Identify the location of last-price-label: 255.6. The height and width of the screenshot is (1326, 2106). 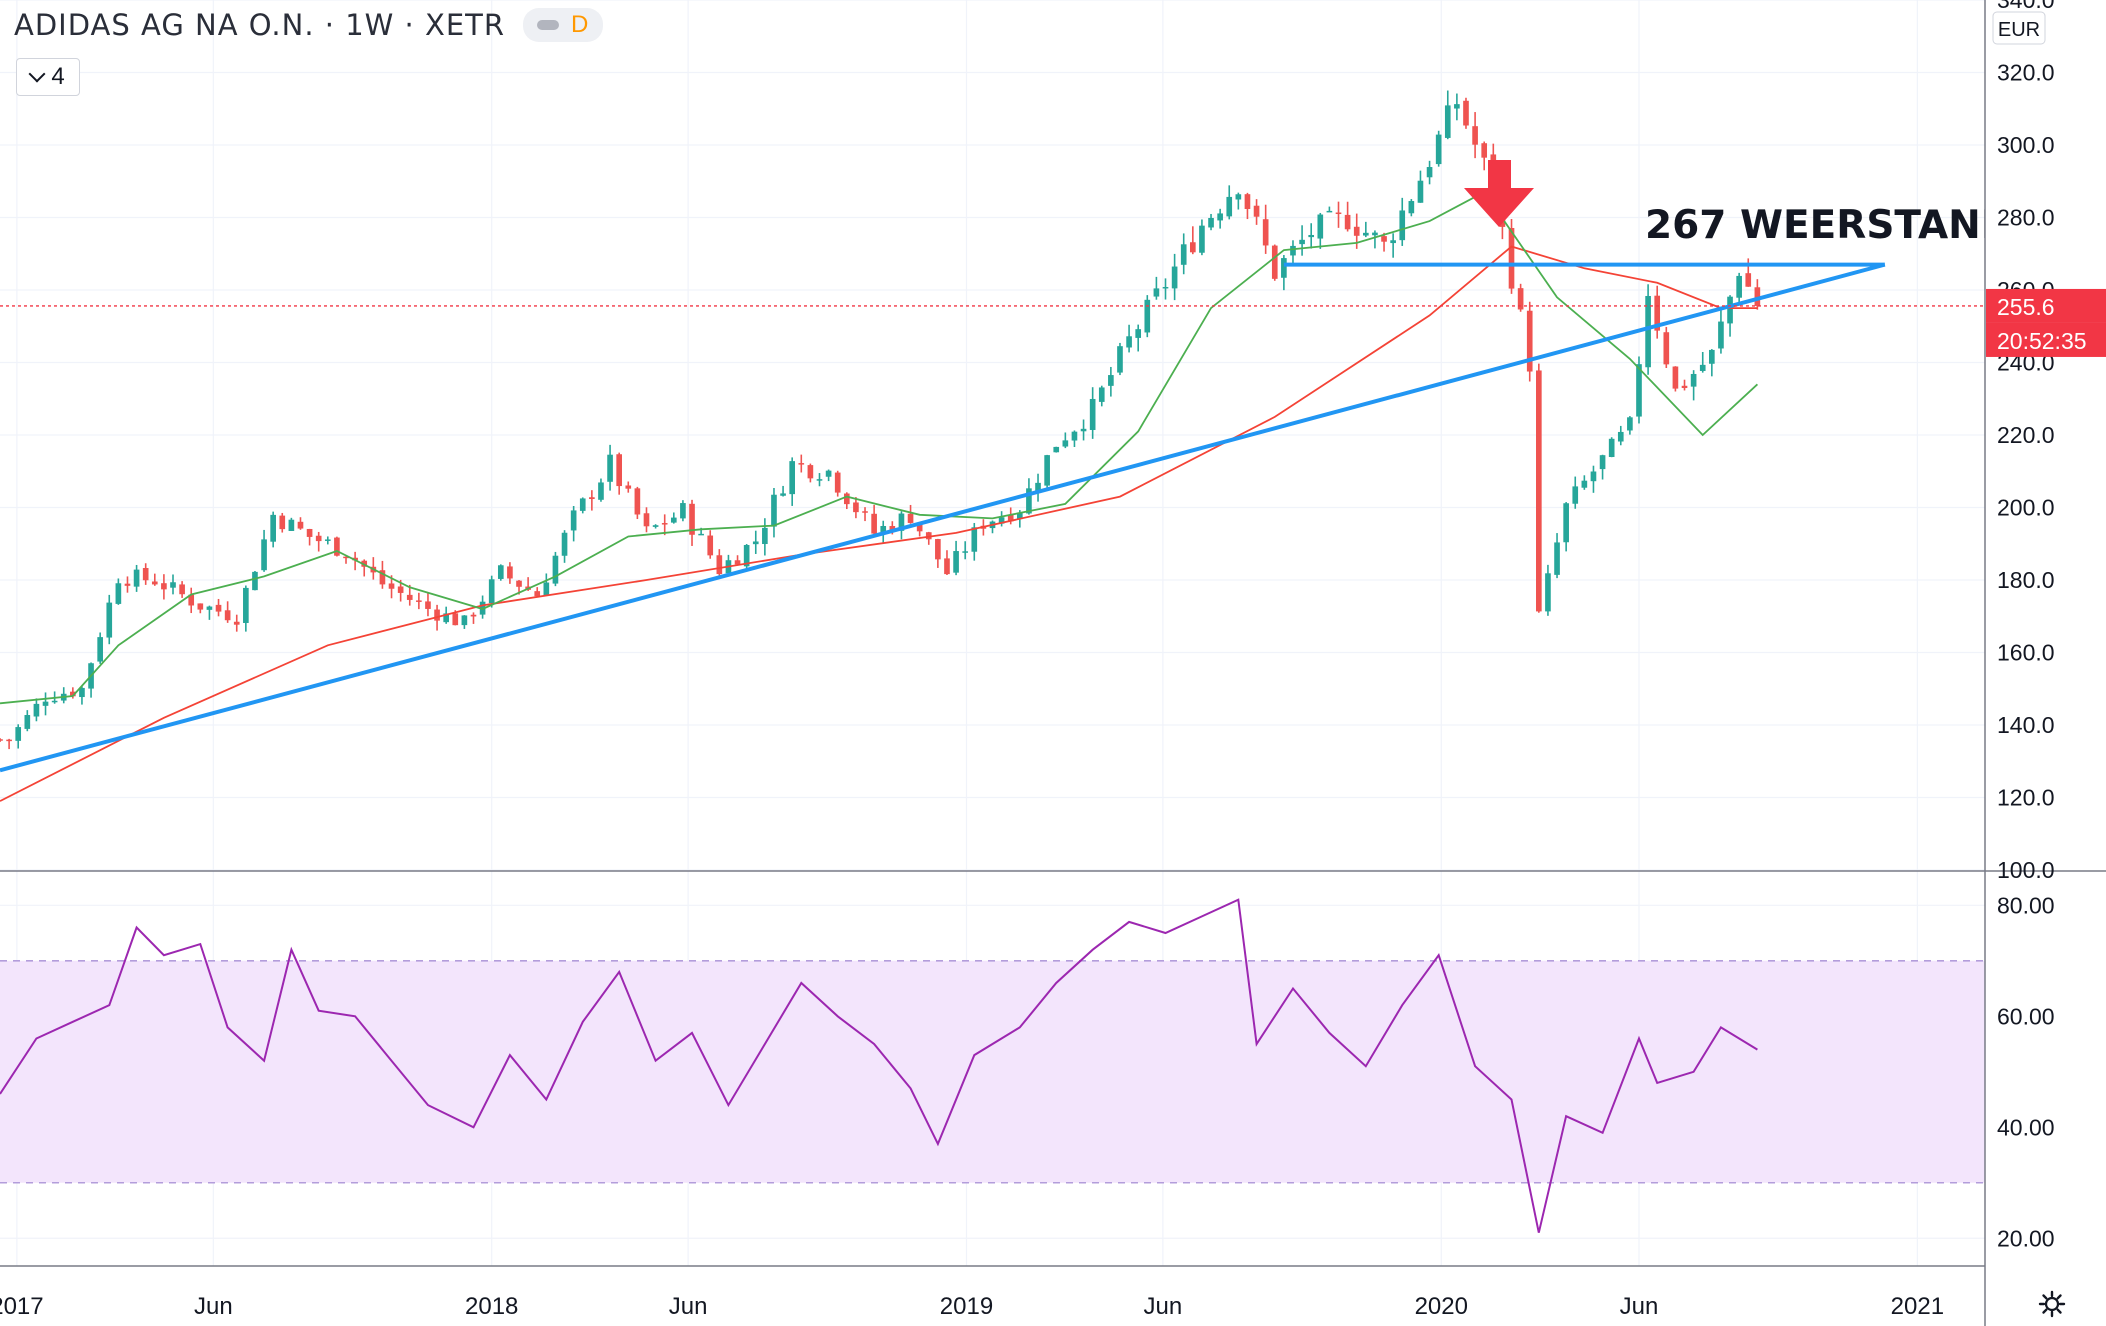
(2026, 307).